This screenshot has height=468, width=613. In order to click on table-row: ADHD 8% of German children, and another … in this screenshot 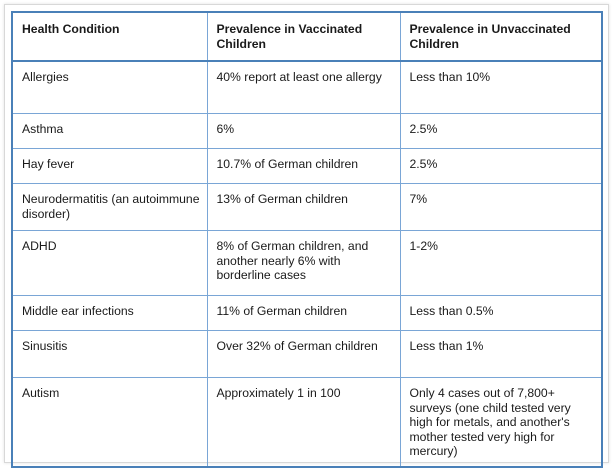, I will do `click(307, 263)`.